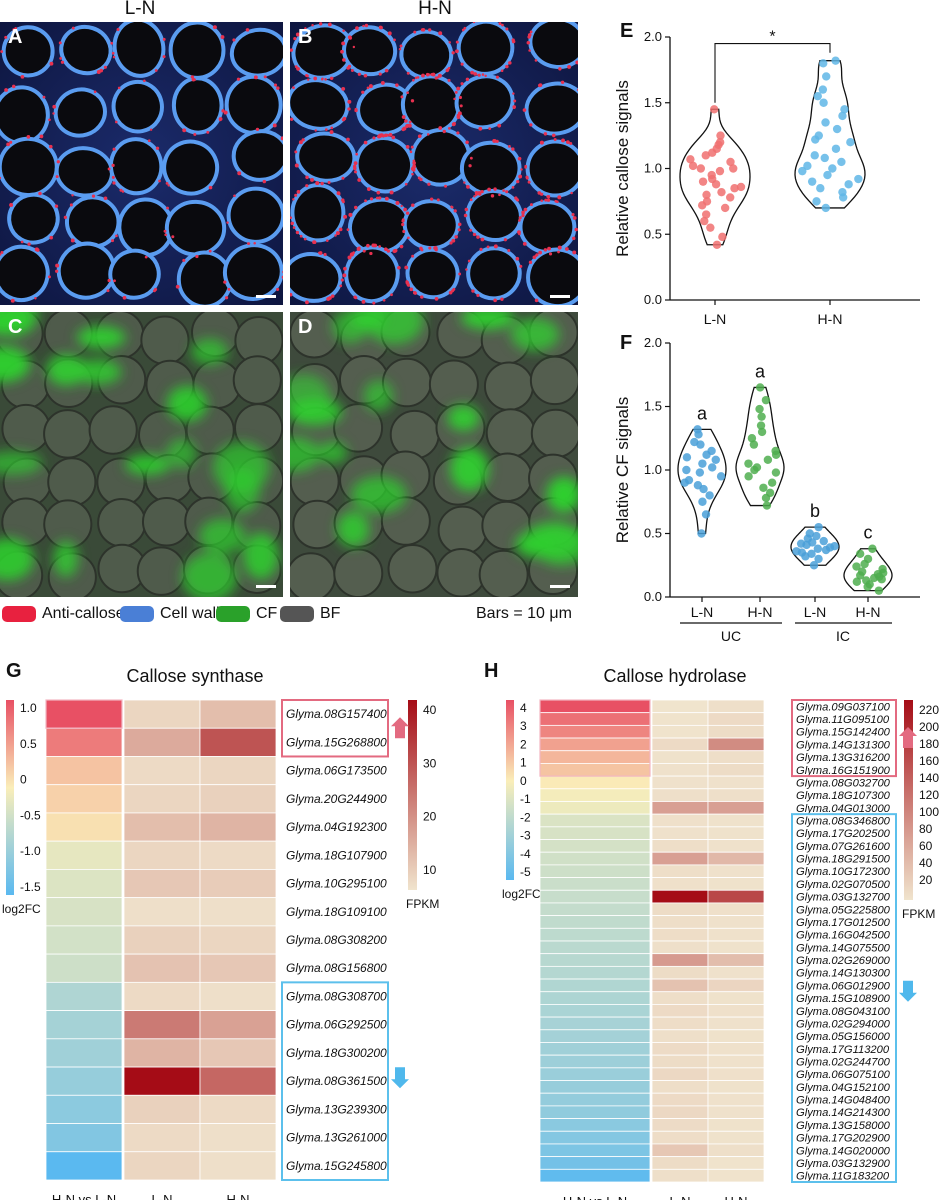 The width and height of the screenshot is (952, 1200). What do you see at coordinates (929, 710) in the screenshot?
I see `fpkm-tick-label: 220` at bounding box center [929, 710].